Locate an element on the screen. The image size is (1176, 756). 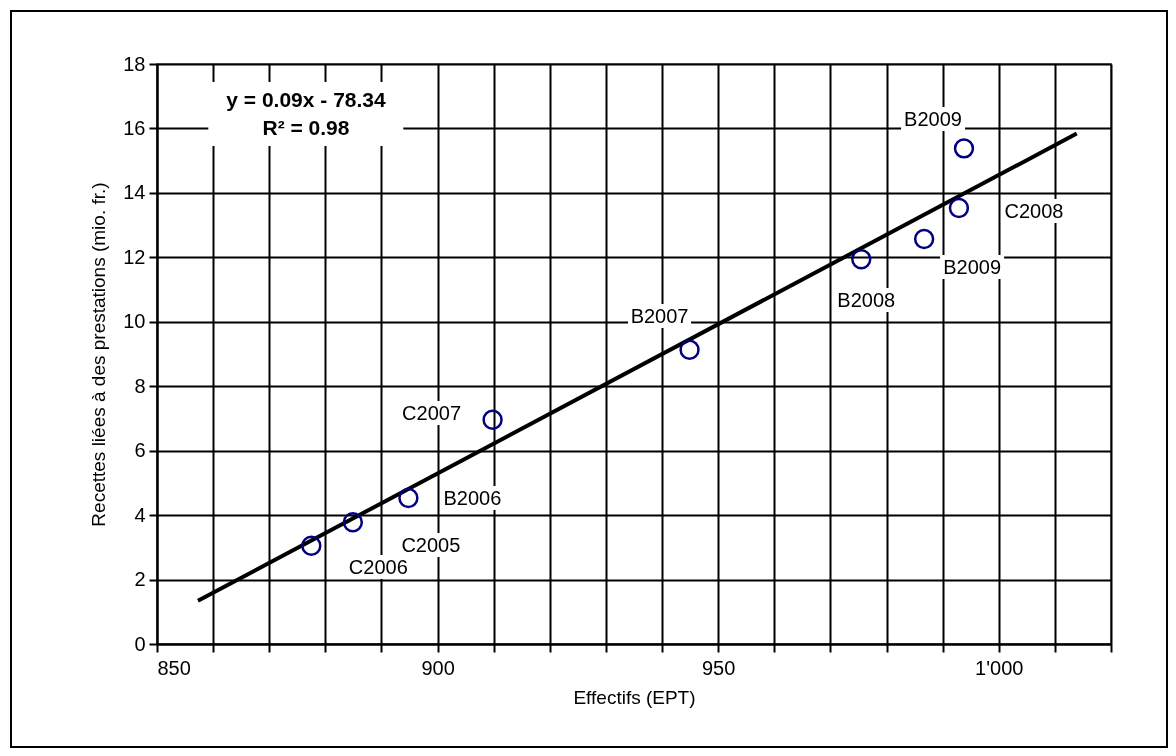
y-tick-label: 0 is located at coordinates (140, 643).